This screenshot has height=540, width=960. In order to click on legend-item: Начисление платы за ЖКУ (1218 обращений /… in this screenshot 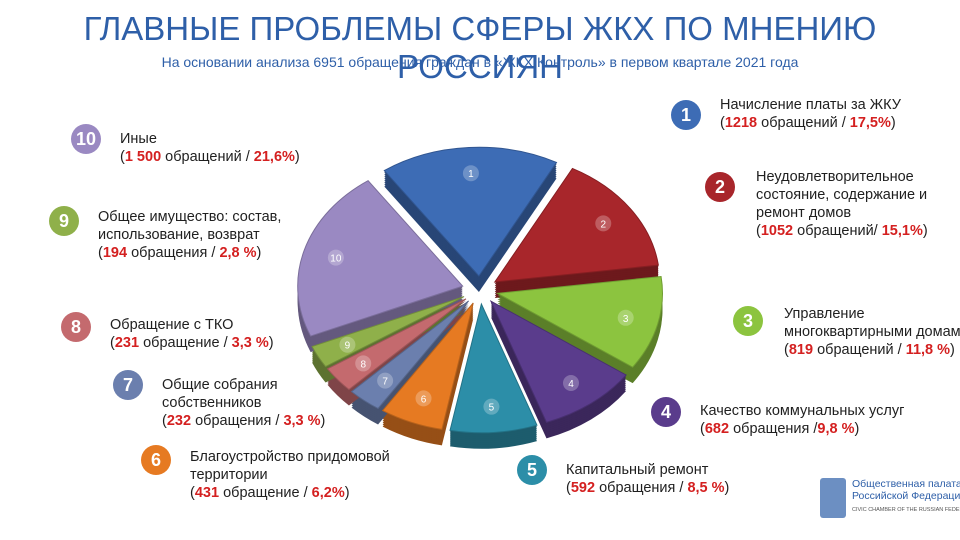, I will do `click(830, 114)`.